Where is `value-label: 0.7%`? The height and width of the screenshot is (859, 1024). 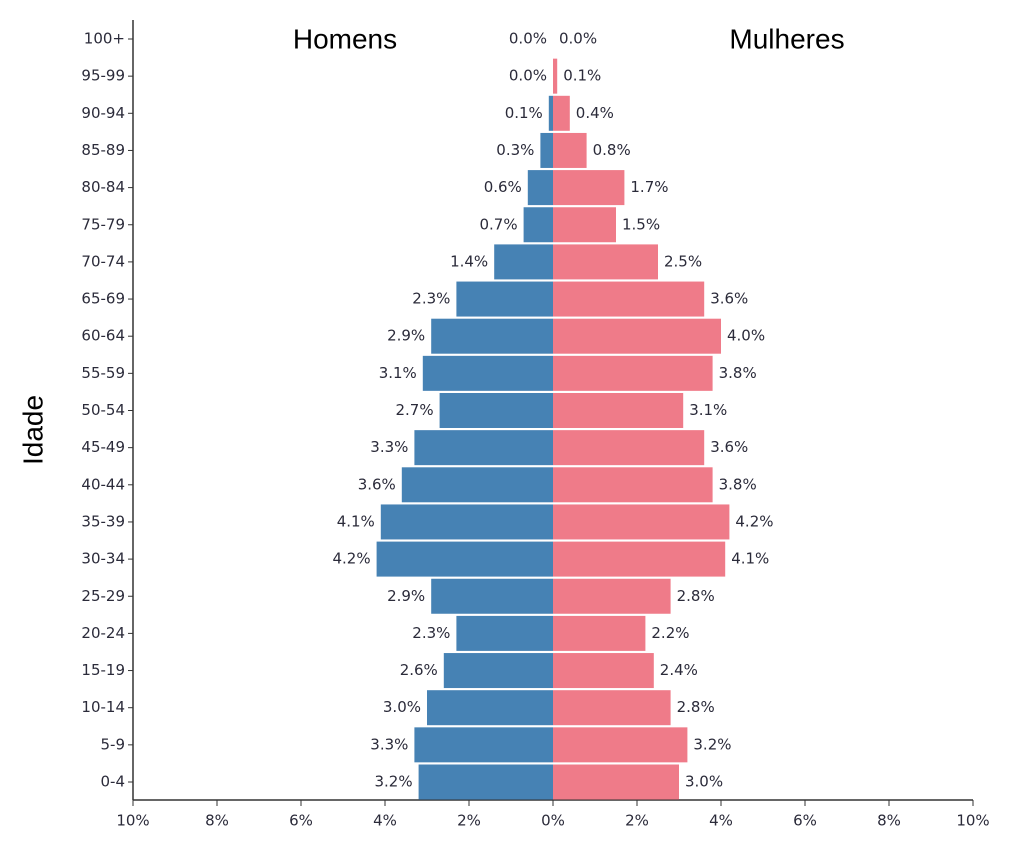
value-label: 0.7% is located at coordinates (498, 224).